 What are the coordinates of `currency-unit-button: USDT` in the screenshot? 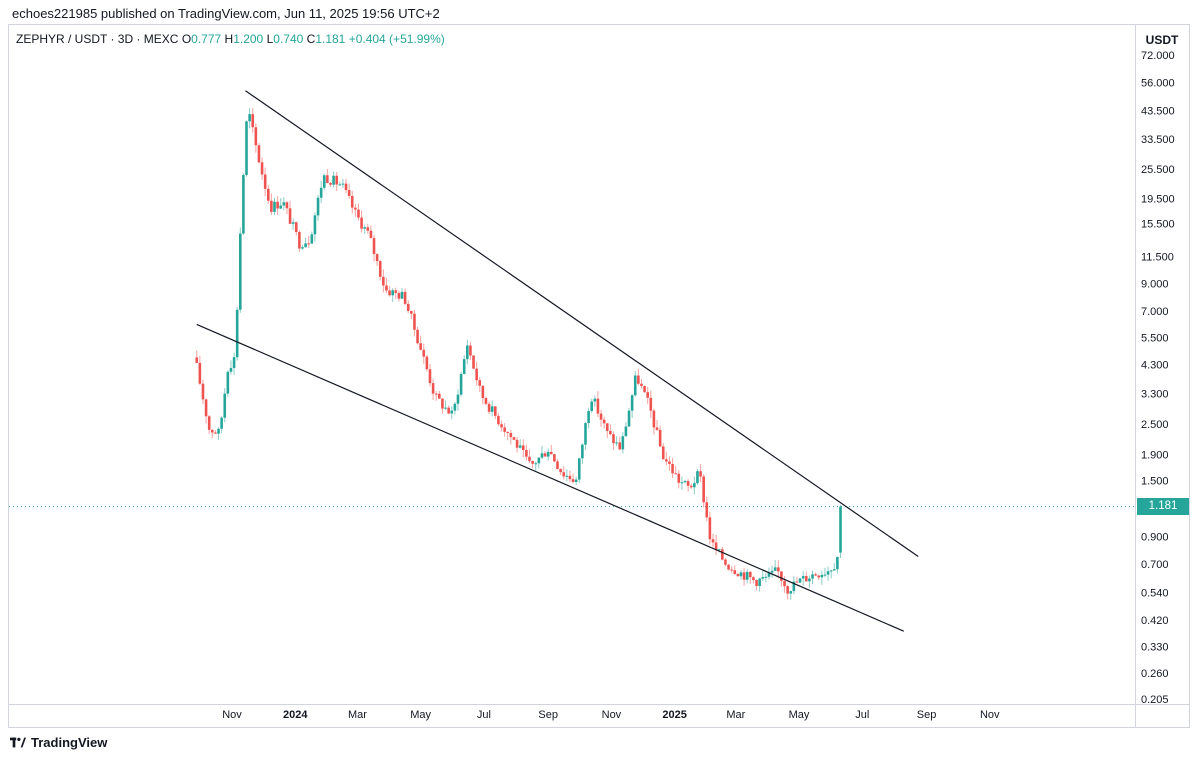 It's located at (1162, 40).